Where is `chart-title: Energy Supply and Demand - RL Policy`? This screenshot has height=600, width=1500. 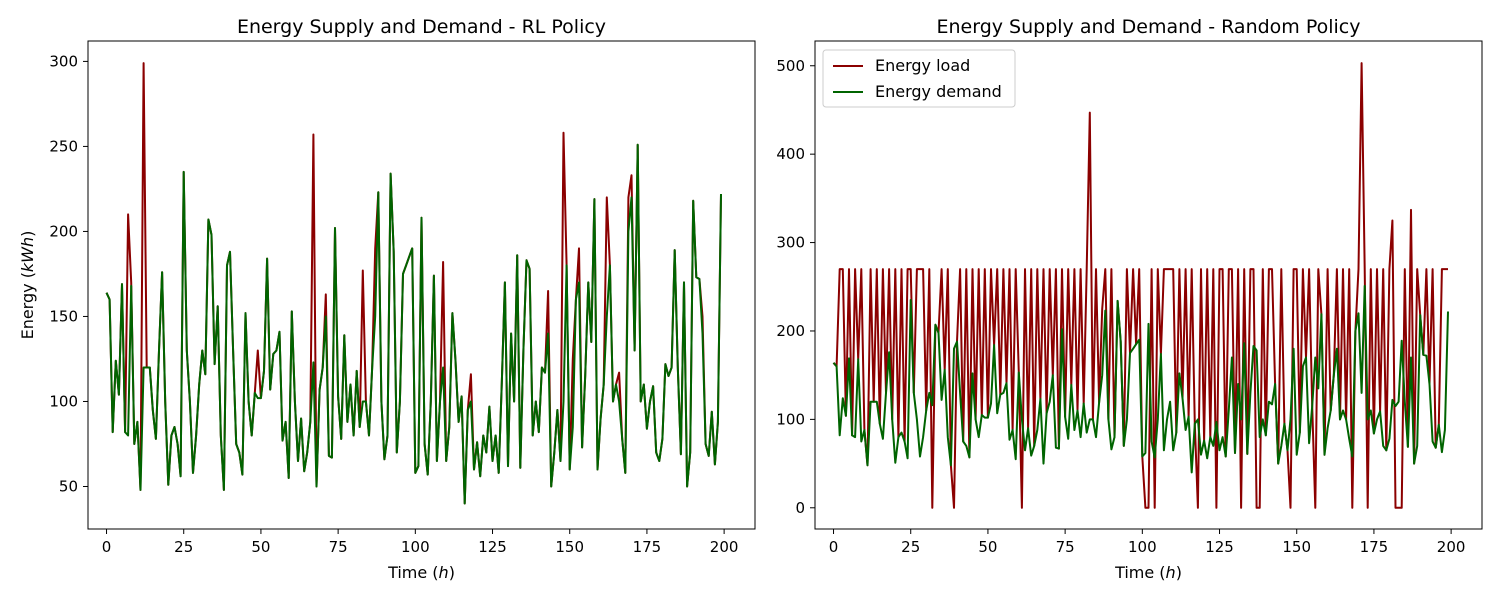 chart-title: Energy Supply and Demand - RL Policy is located at coordinates (421, 27).